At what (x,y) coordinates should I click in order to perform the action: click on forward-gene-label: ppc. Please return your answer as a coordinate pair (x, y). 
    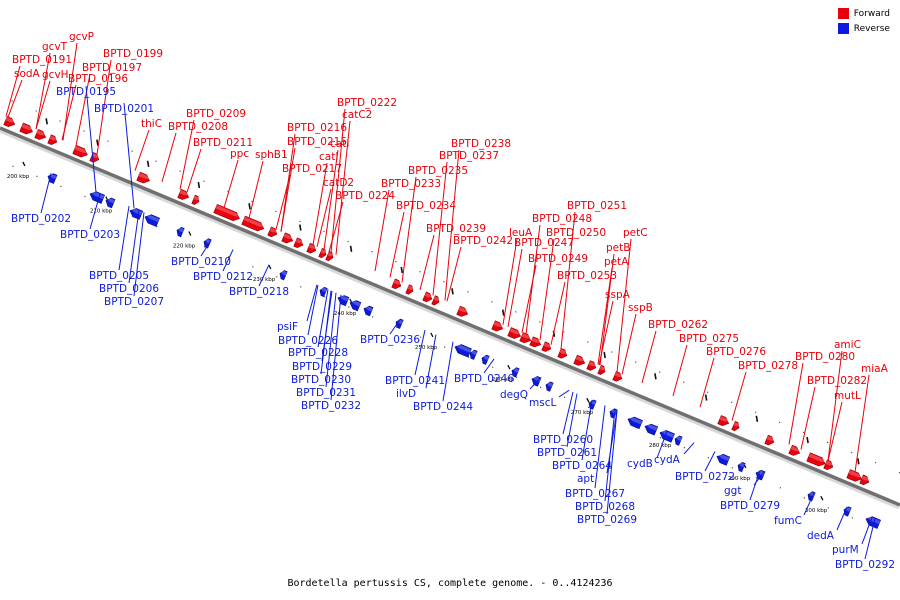
    Looking at the image, I should click on (239, 154).